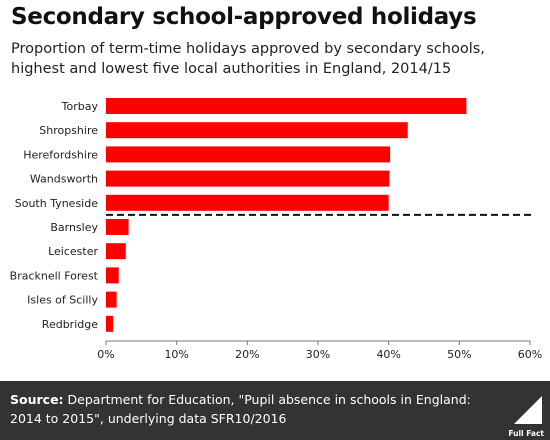 The width and height of the screenshot is (550, 440). I want to click on x-tick-label: 0%, so click(105, 354).